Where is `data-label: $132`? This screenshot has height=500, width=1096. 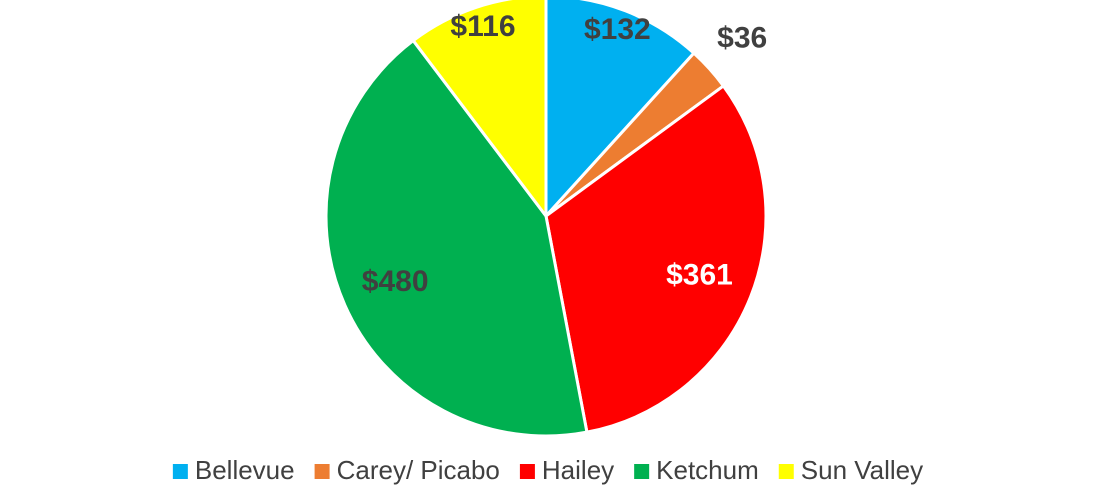 data-label: $132 is located at coordinates (617, 29).